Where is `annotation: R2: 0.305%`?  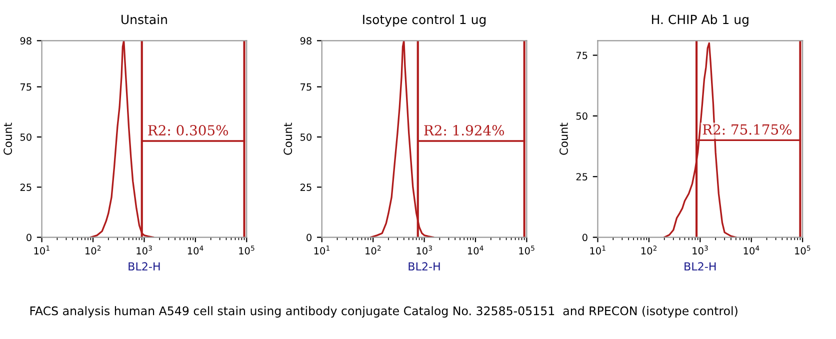 annotation: R2: 0.305% is located at coordinates (188, 130).